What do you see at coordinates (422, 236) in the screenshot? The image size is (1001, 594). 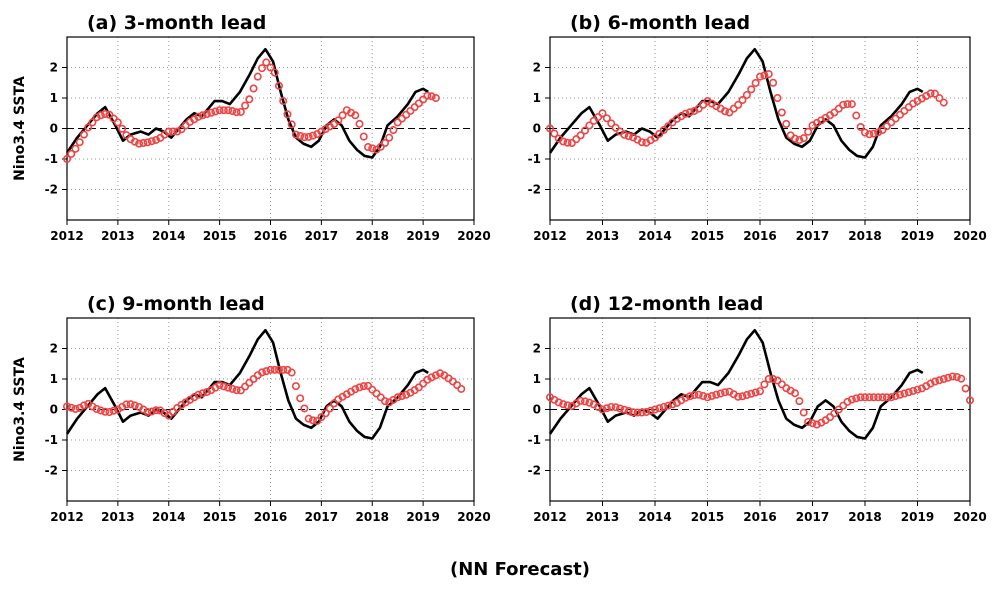 I see `x-tick-label: 2019` at bounding box center [422, 236].